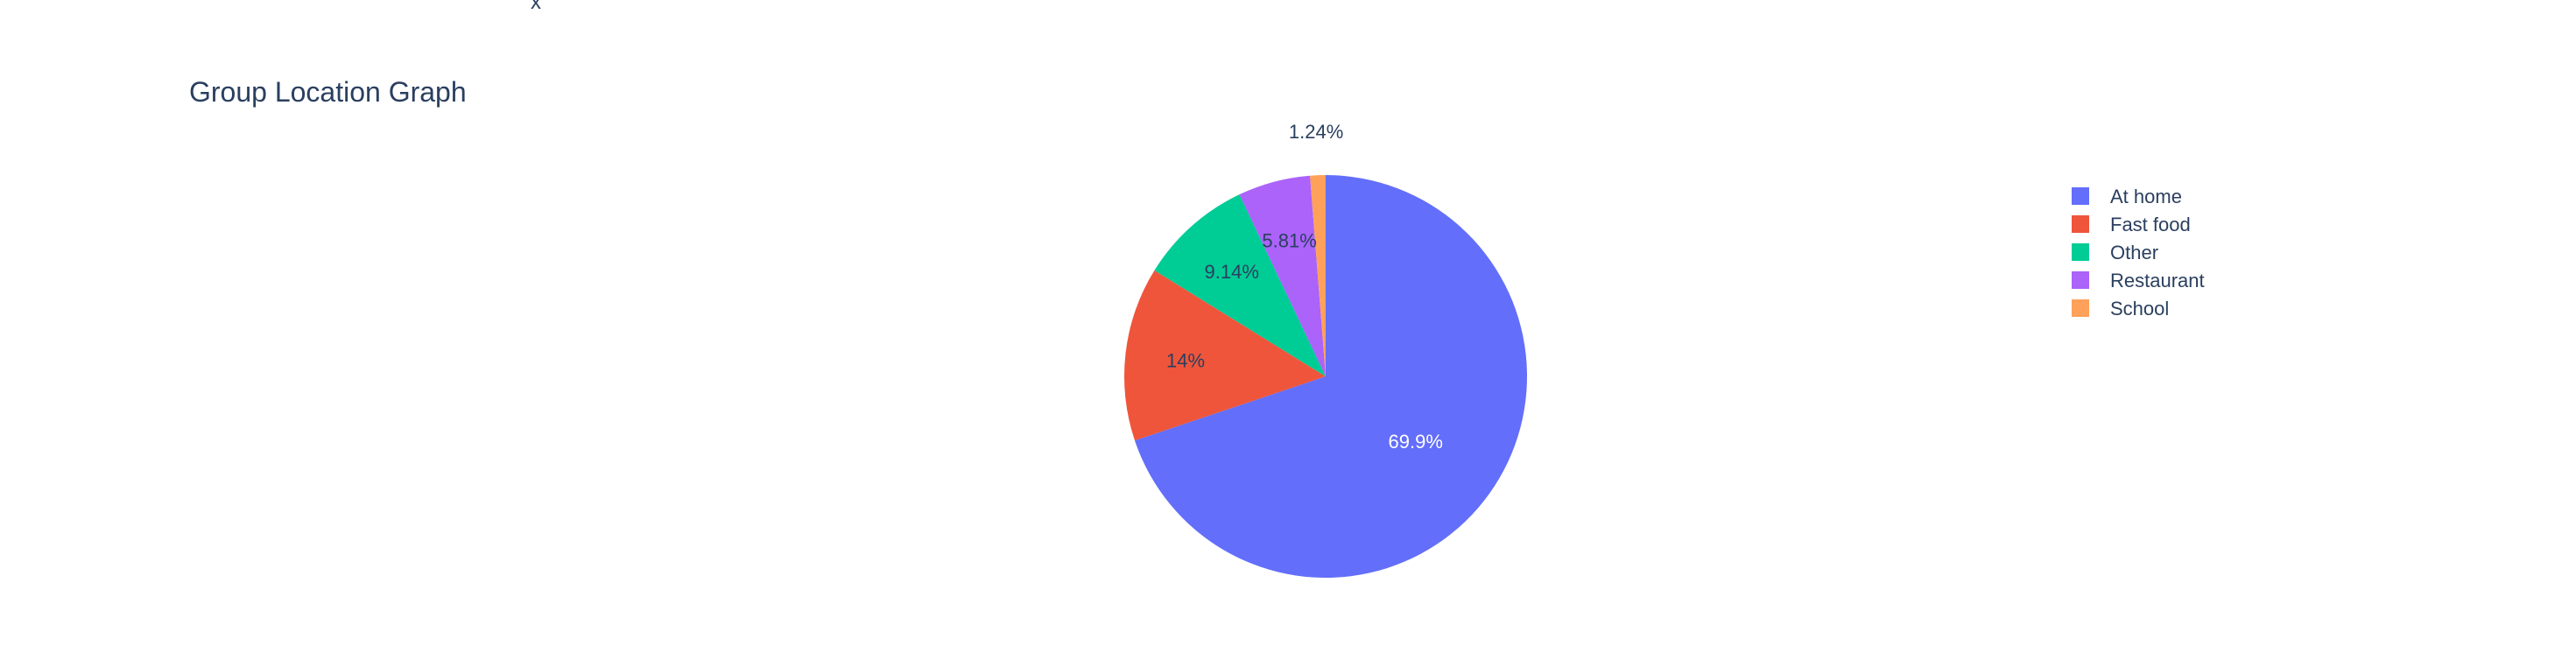  I want to click on pie-slice-labels: 69.9% 14% 9.14%5.81% 1.24%, so click(1304, 287).